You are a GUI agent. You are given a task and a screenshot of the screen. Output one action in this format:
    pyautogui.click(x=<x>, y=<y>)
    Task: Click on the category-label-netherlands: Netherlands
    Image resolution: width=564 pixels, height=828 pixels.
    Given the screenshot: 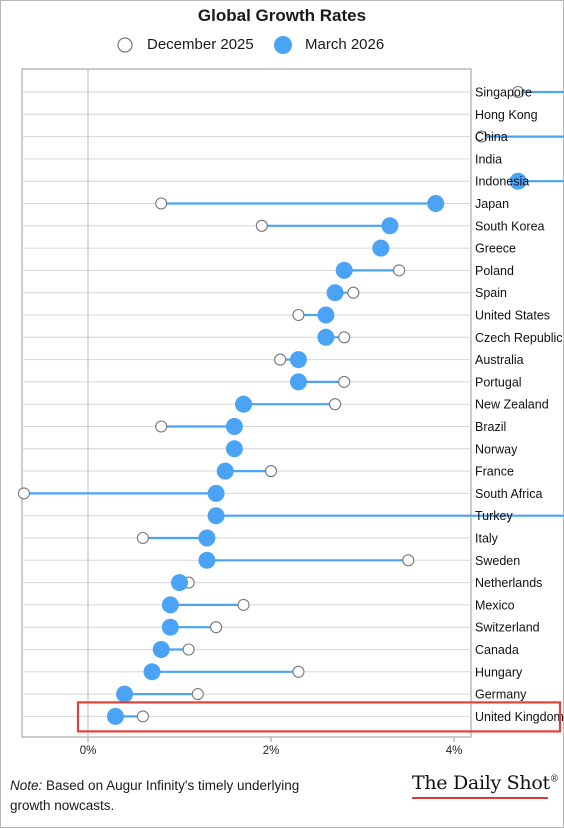 What is the action you would take?
    pyautogui.click(x=508, y=583)
    